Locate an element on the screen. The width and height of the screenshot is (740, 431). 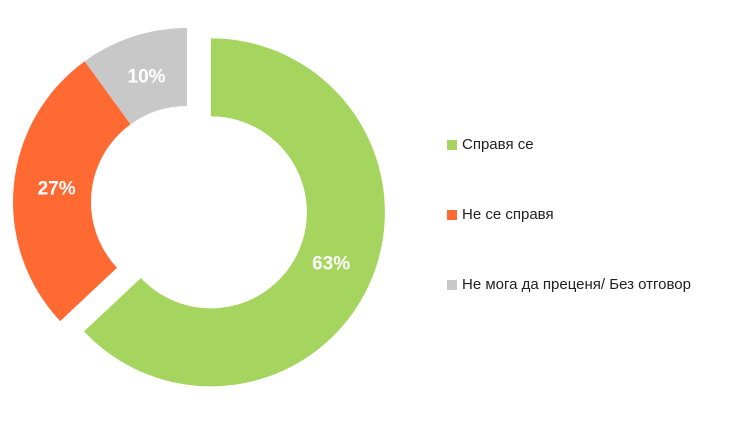
legend-label: Не мога да преценя/ Без отговор is located at coordinates (576, 284).